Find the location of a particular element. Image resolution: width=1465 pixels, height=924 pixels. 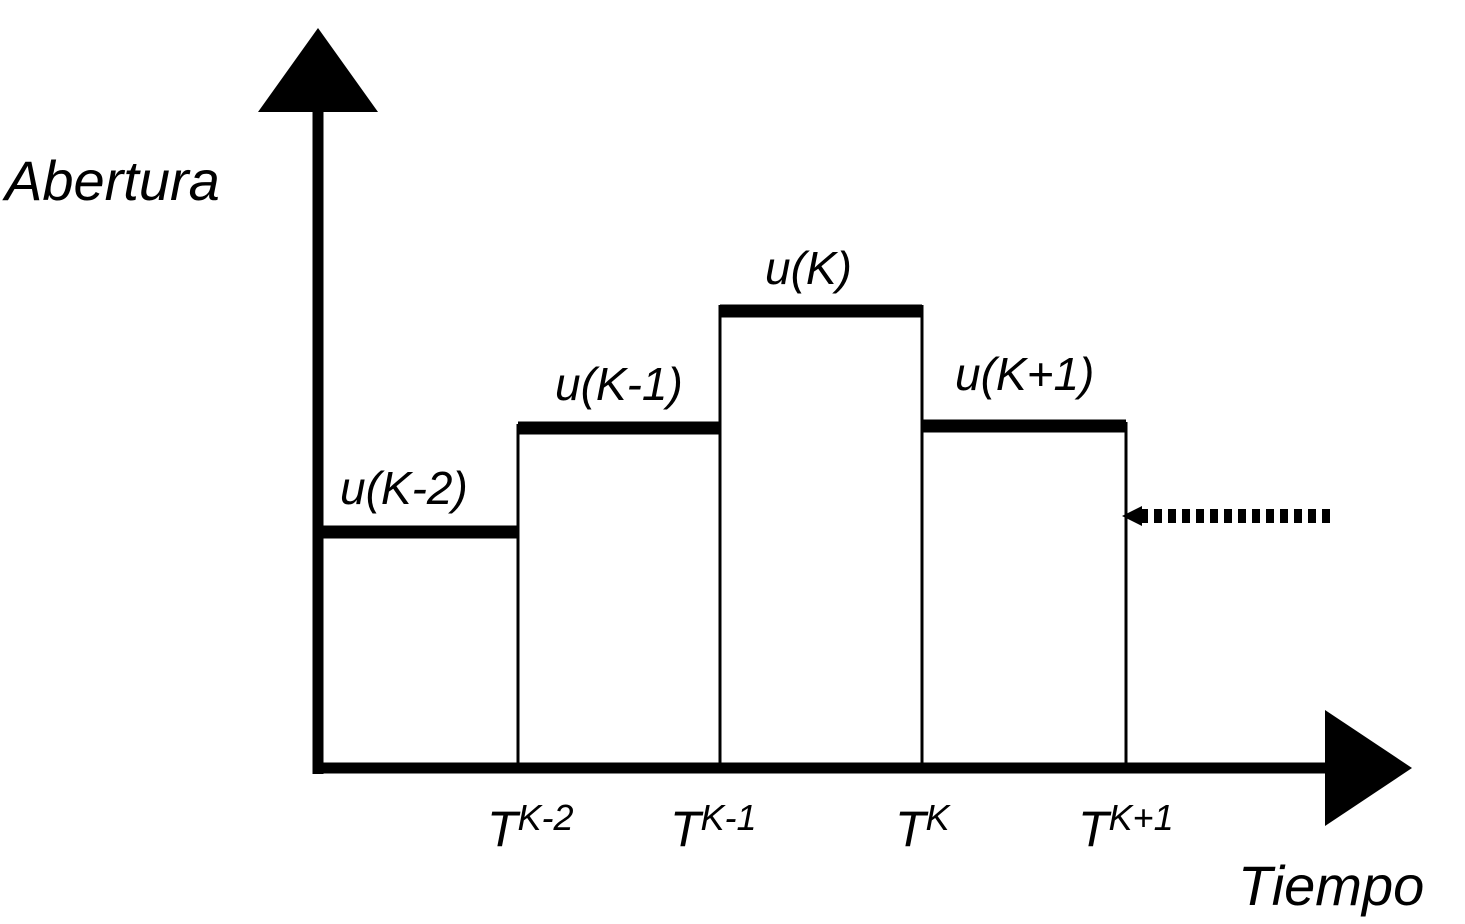

time-label: TK-2 is located at coordinates (530, 827).